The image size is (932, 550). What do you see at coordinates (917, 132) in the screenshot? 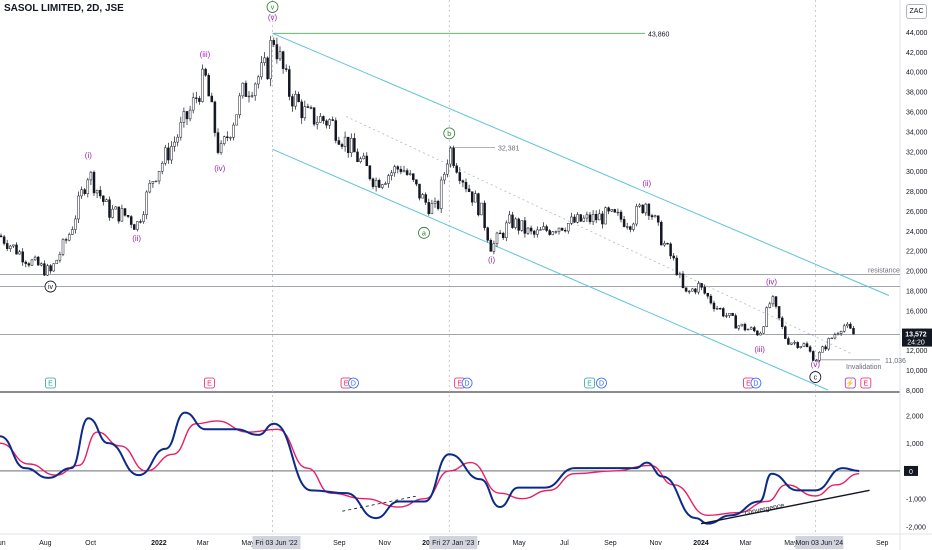
I see `price-tick-label: 34,000` at bounding box center [917, 132].